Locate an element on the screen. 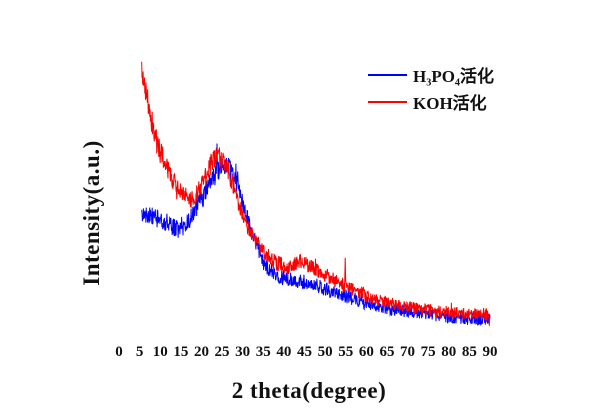  legend-entry: H₃PO₄活化 is located at coordinates (431, 74).